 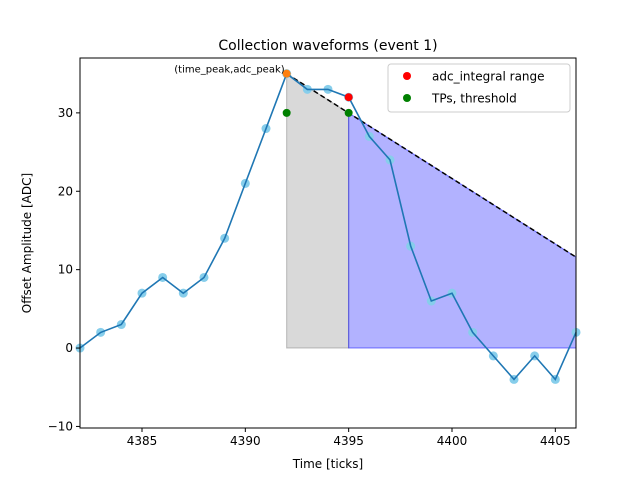 I want to click on peak-annotation: (time_peak,adc_peak), so click(x=229, y=70).